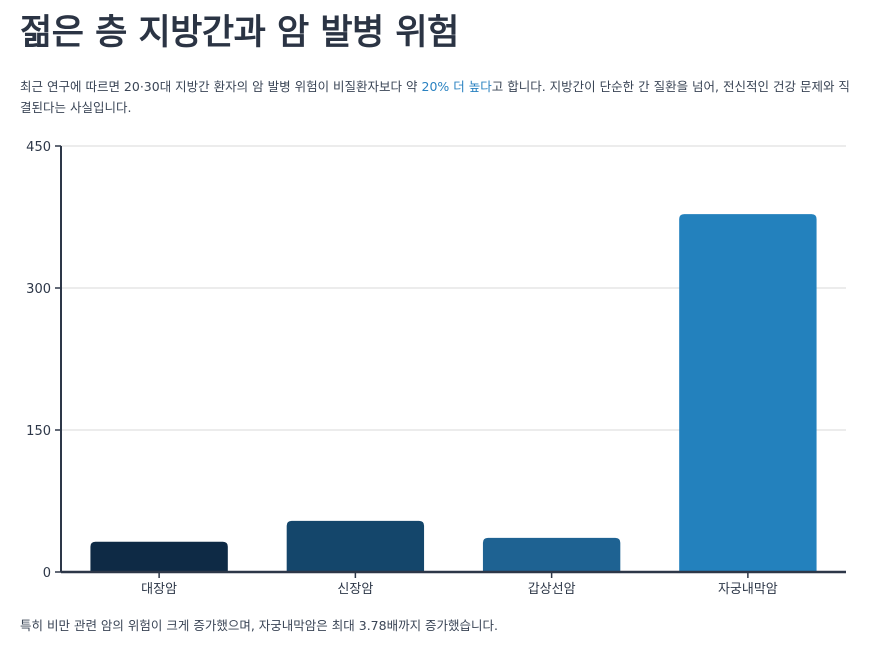 This screenshot has height=645, width=870. What do you see at coordinates (38, 360) in the screenshot?
I see `y-tick-labels: 0 150 300 450` at bounding box center [38, 360].